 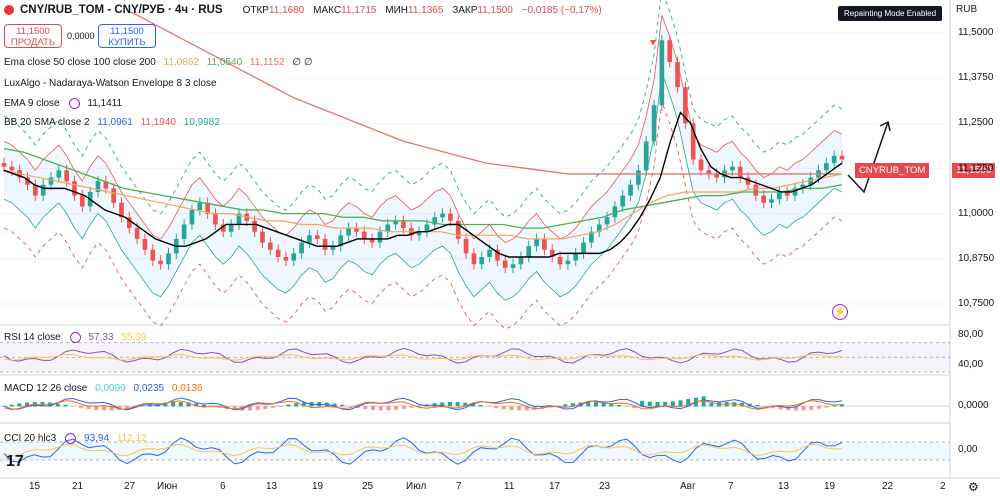 What do you see at coordinates (555, 486) in the screenshot?
I see `time-tick-label: 17` at bounding box center [555, 486].